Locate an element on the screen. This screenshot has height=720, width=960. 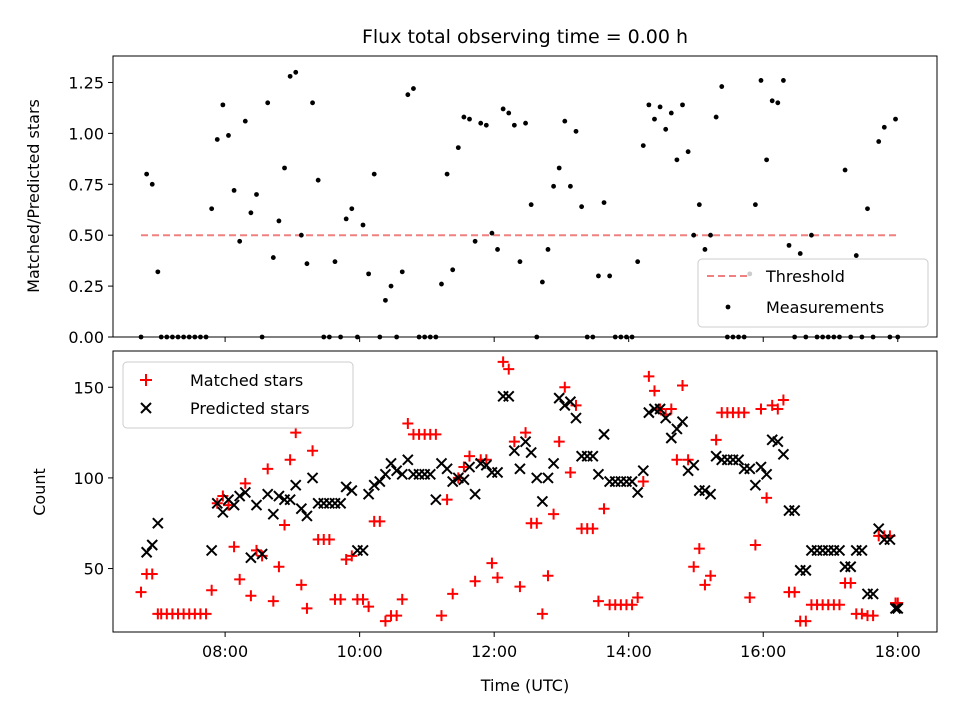
bottom-y-axis-label: Count is located at coordinates (39, 492).